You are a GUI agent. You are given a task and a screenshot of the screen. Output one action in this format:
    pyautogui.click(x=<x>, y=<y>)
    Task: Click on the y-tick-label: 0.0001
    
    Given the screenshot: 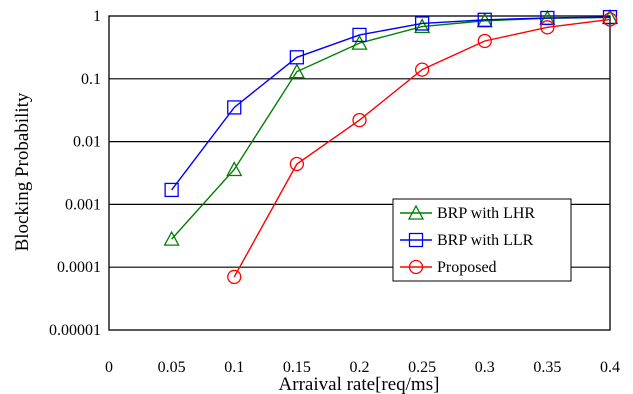 What is the action you would take?
    pyautogui.click(x=79, y=267)
    